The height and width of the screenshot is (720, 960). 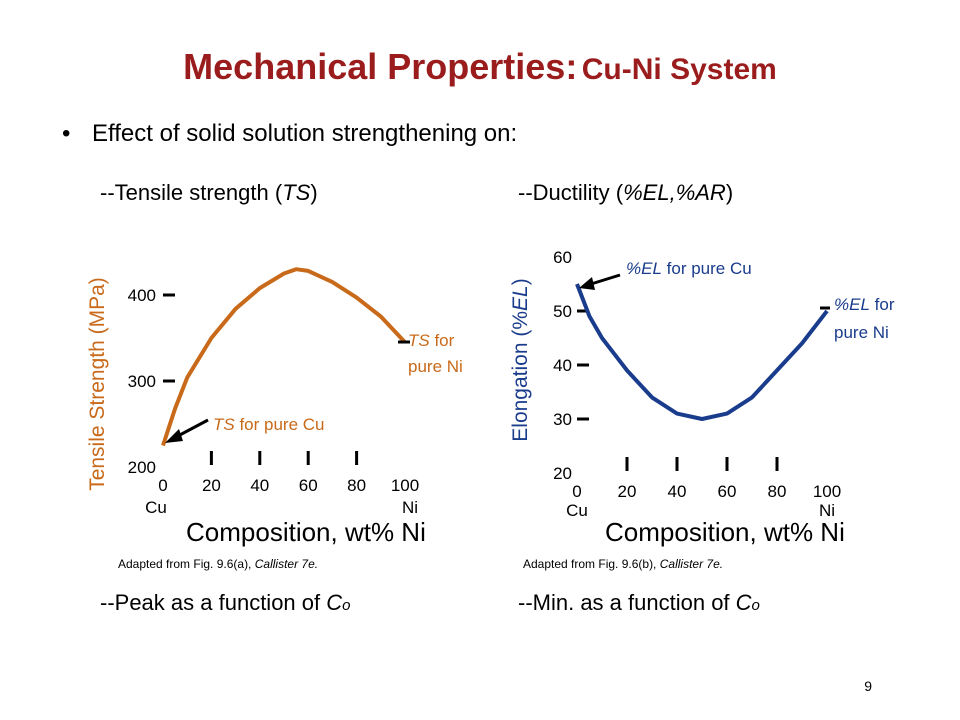 I want to click on ts-x-tick-label: 40, so click(x=259, y=485).